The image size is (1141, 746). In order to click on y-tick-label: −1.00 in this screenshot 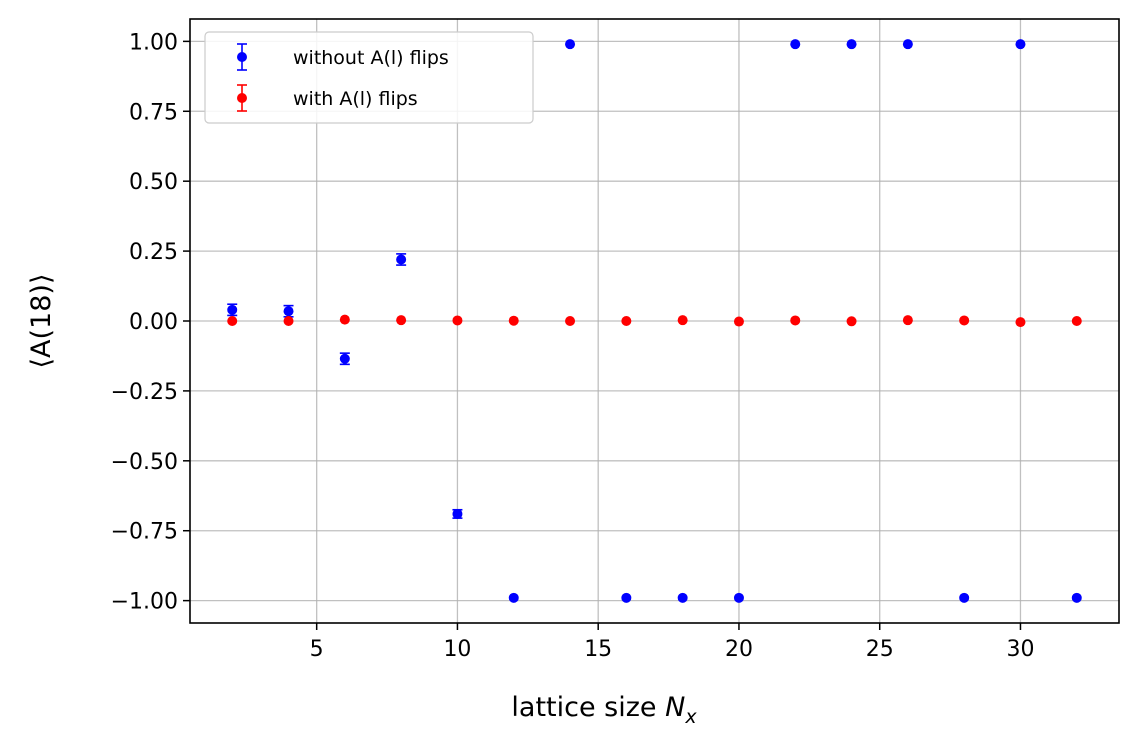, I will do `click(144, 602)`.